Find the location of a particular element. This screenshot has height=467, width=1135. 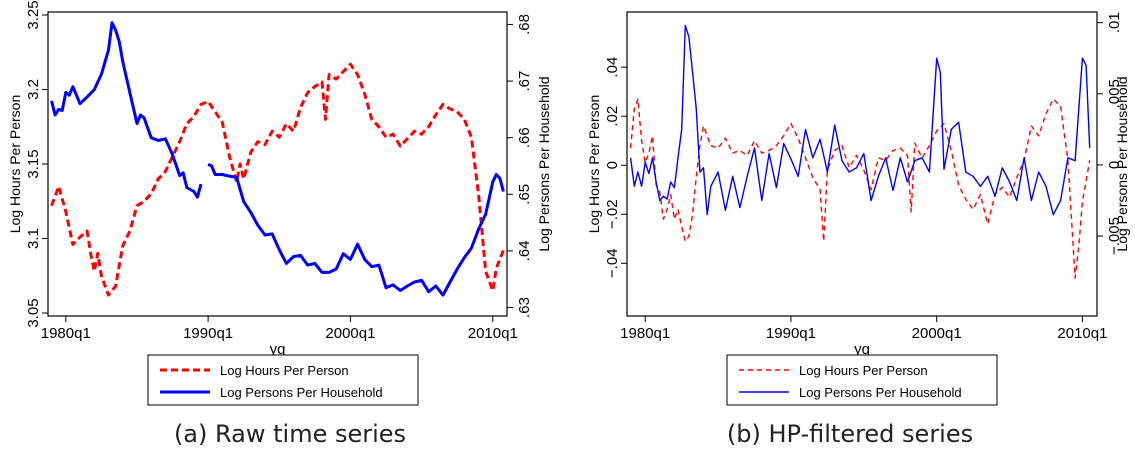

y-tick-label-right: .64 is located at coordinates (524, 250).